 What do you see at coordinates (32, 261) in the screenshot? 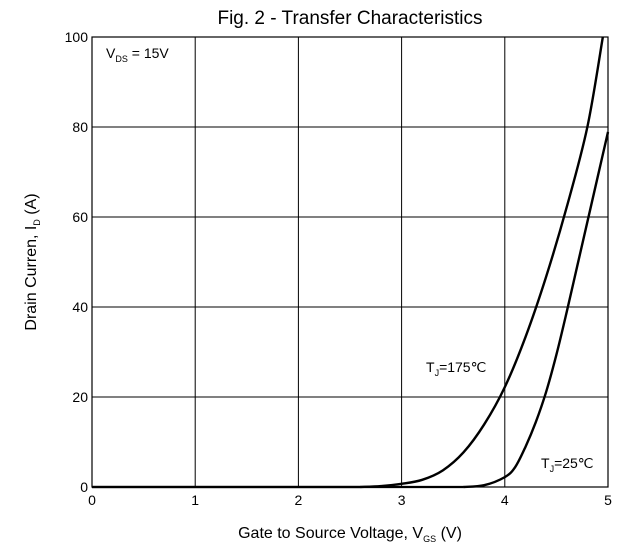
I see `y-axis-label: Drain Curren, ID (A)` at bounding box center [32, 261].